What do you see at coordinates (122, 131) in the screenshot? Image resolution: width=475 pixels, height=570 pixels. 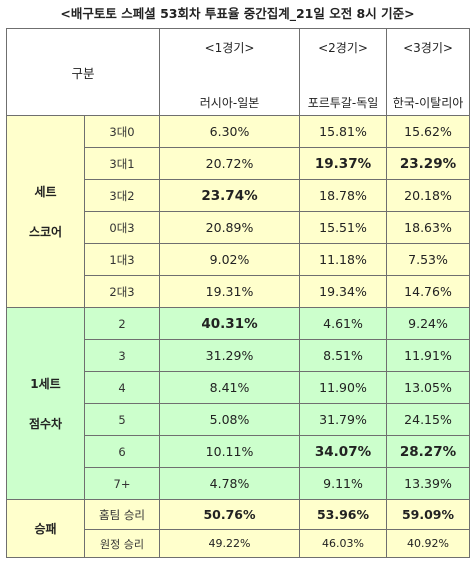 I see `row-label: 3대0` at bounding box center [122, 131].